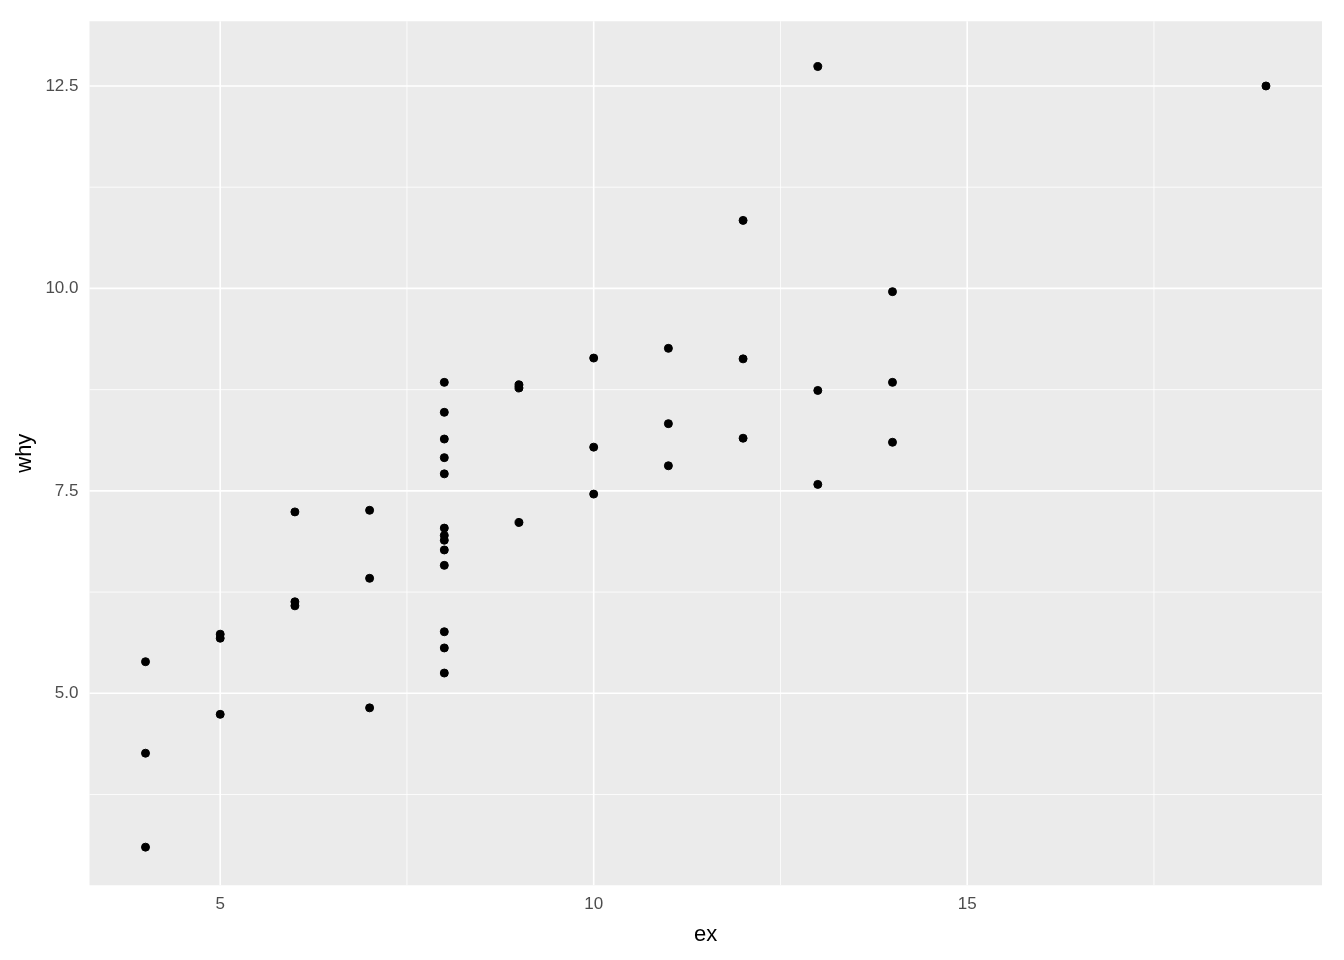 Image resolution: width=1344 pixels, height=960 pixels. What do you see at coordinates (706, 933) in the screenshot?
I see `x-axis-title: ex` at bounding box center [706, 933].